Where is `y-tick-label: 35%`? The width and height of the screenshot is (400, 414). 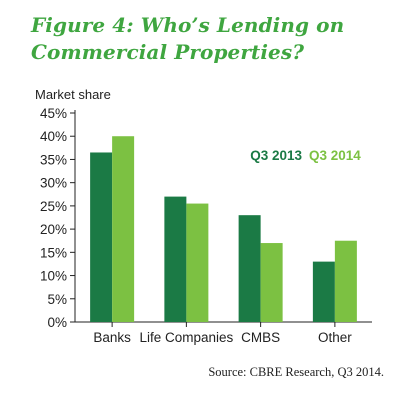
y-tick-label: 35% is located at coordinates (53, 159).